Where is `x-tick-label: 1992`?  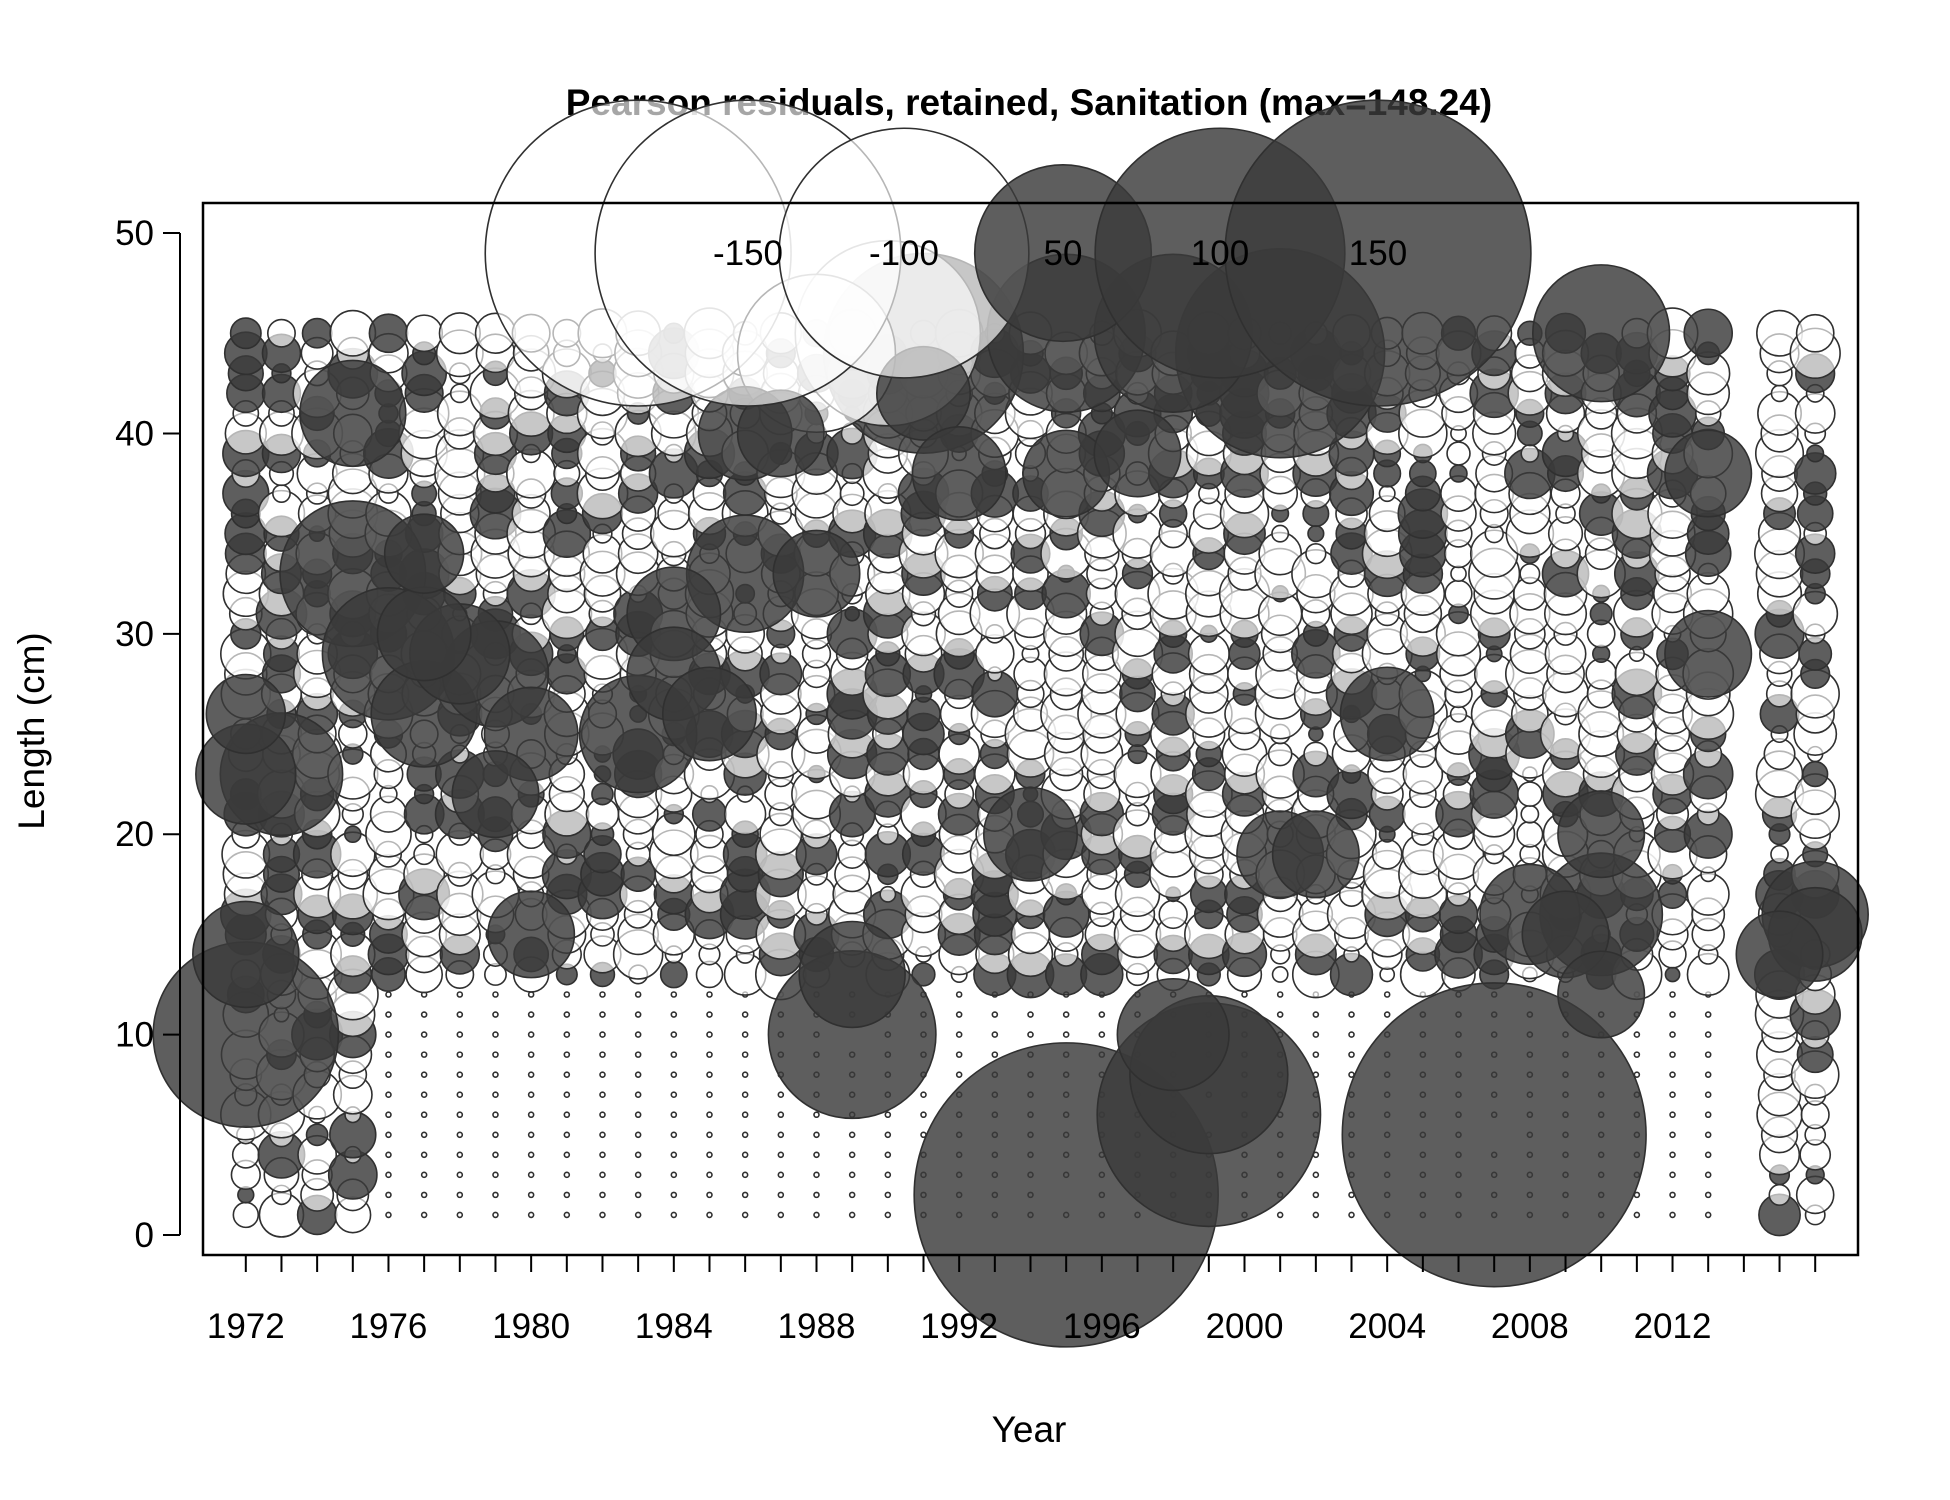 x-tick-label: 1992 is located at coordinates (959, 1326).